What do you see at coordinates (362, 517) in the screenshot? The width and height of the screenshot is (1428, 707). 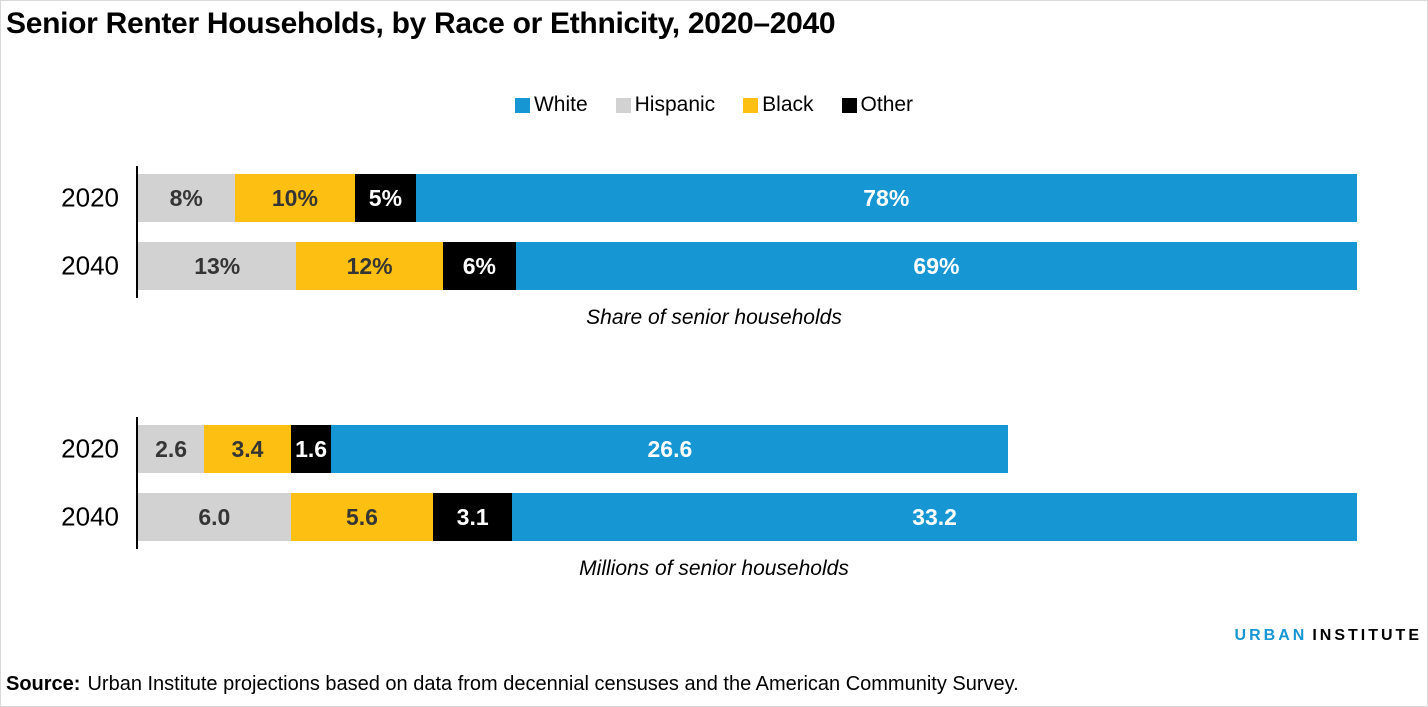 I see `segment-black-2040: 5.6` at bounding box center [362, 517].